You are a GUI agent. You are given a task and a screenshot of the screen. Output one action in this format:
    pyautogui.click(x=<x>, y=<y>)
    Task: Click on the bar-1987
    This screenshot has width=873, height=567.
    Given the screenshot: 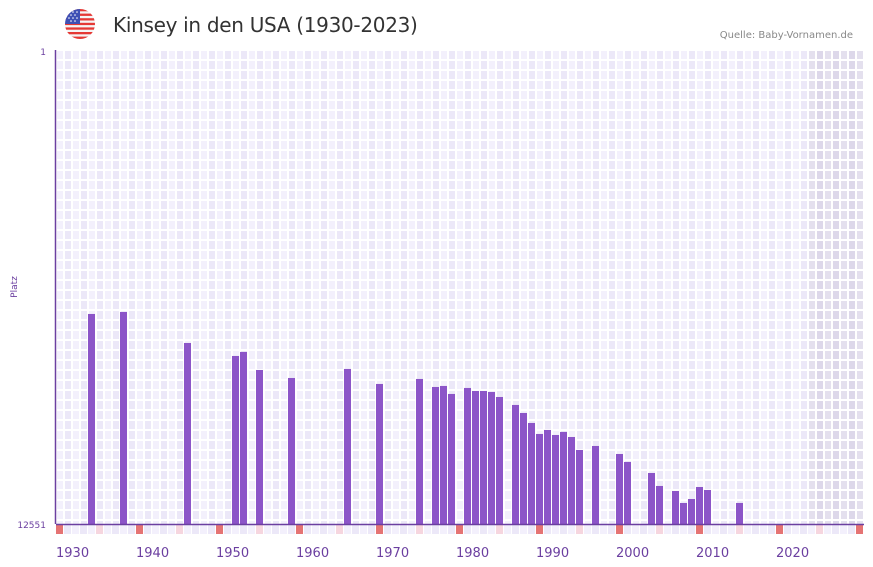 What is the action you would take?
    pyautogui.click(x=515, y=464)
    